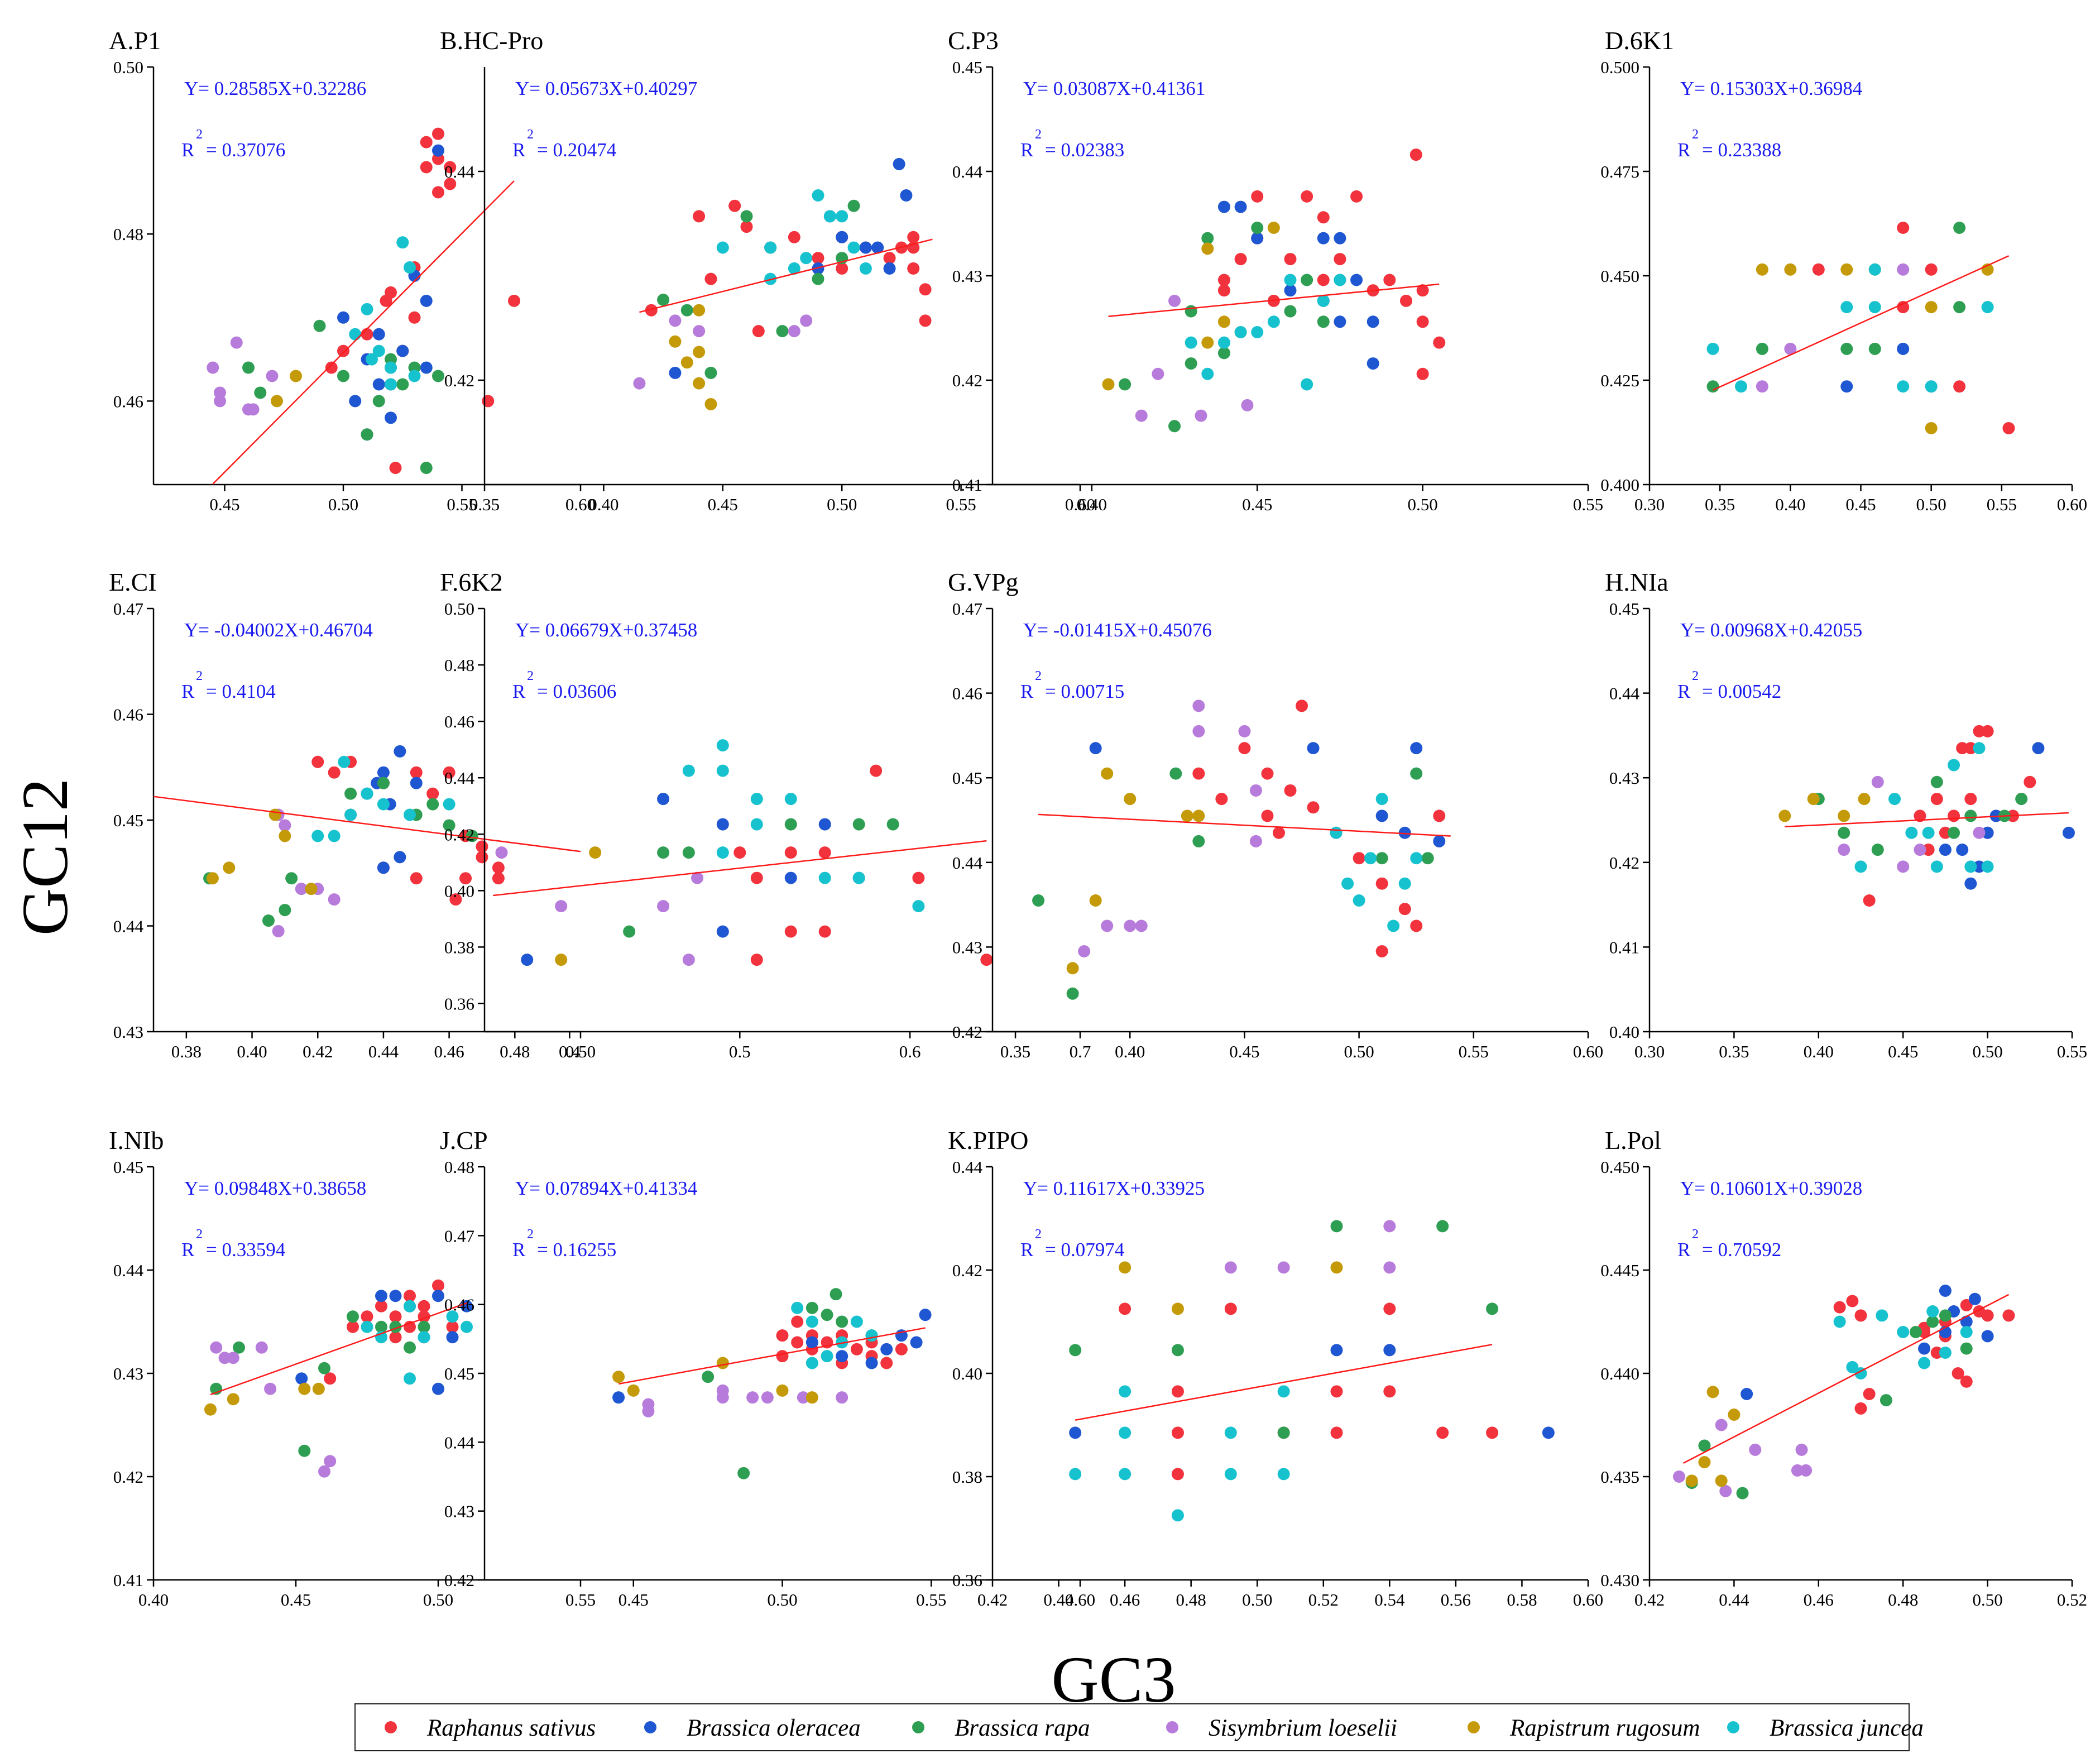 Image resolution: width=2100 pixels, height=1758 pixels. What do you see at coordinates (1084, 150) in the screenshot?
I see `r-squared-value: = 0.02383` at bounding box center [1084, 150].